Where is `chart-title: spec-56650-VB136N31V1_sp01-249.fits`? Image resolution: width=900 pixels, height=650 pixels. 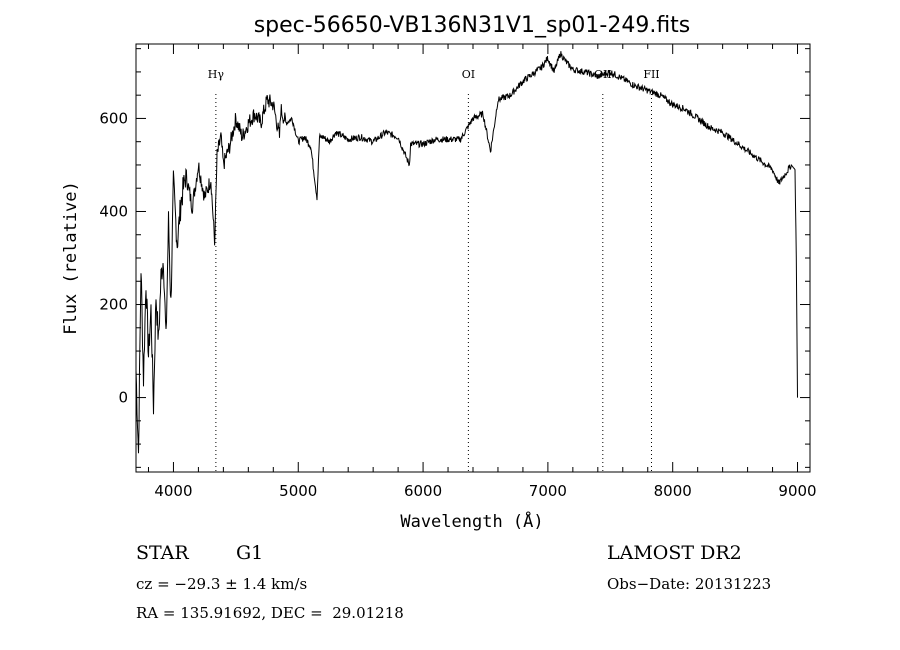
chart-title: spec-56650-VB136N31V1_sp01-249.fits is located at coordinates (472, 25).